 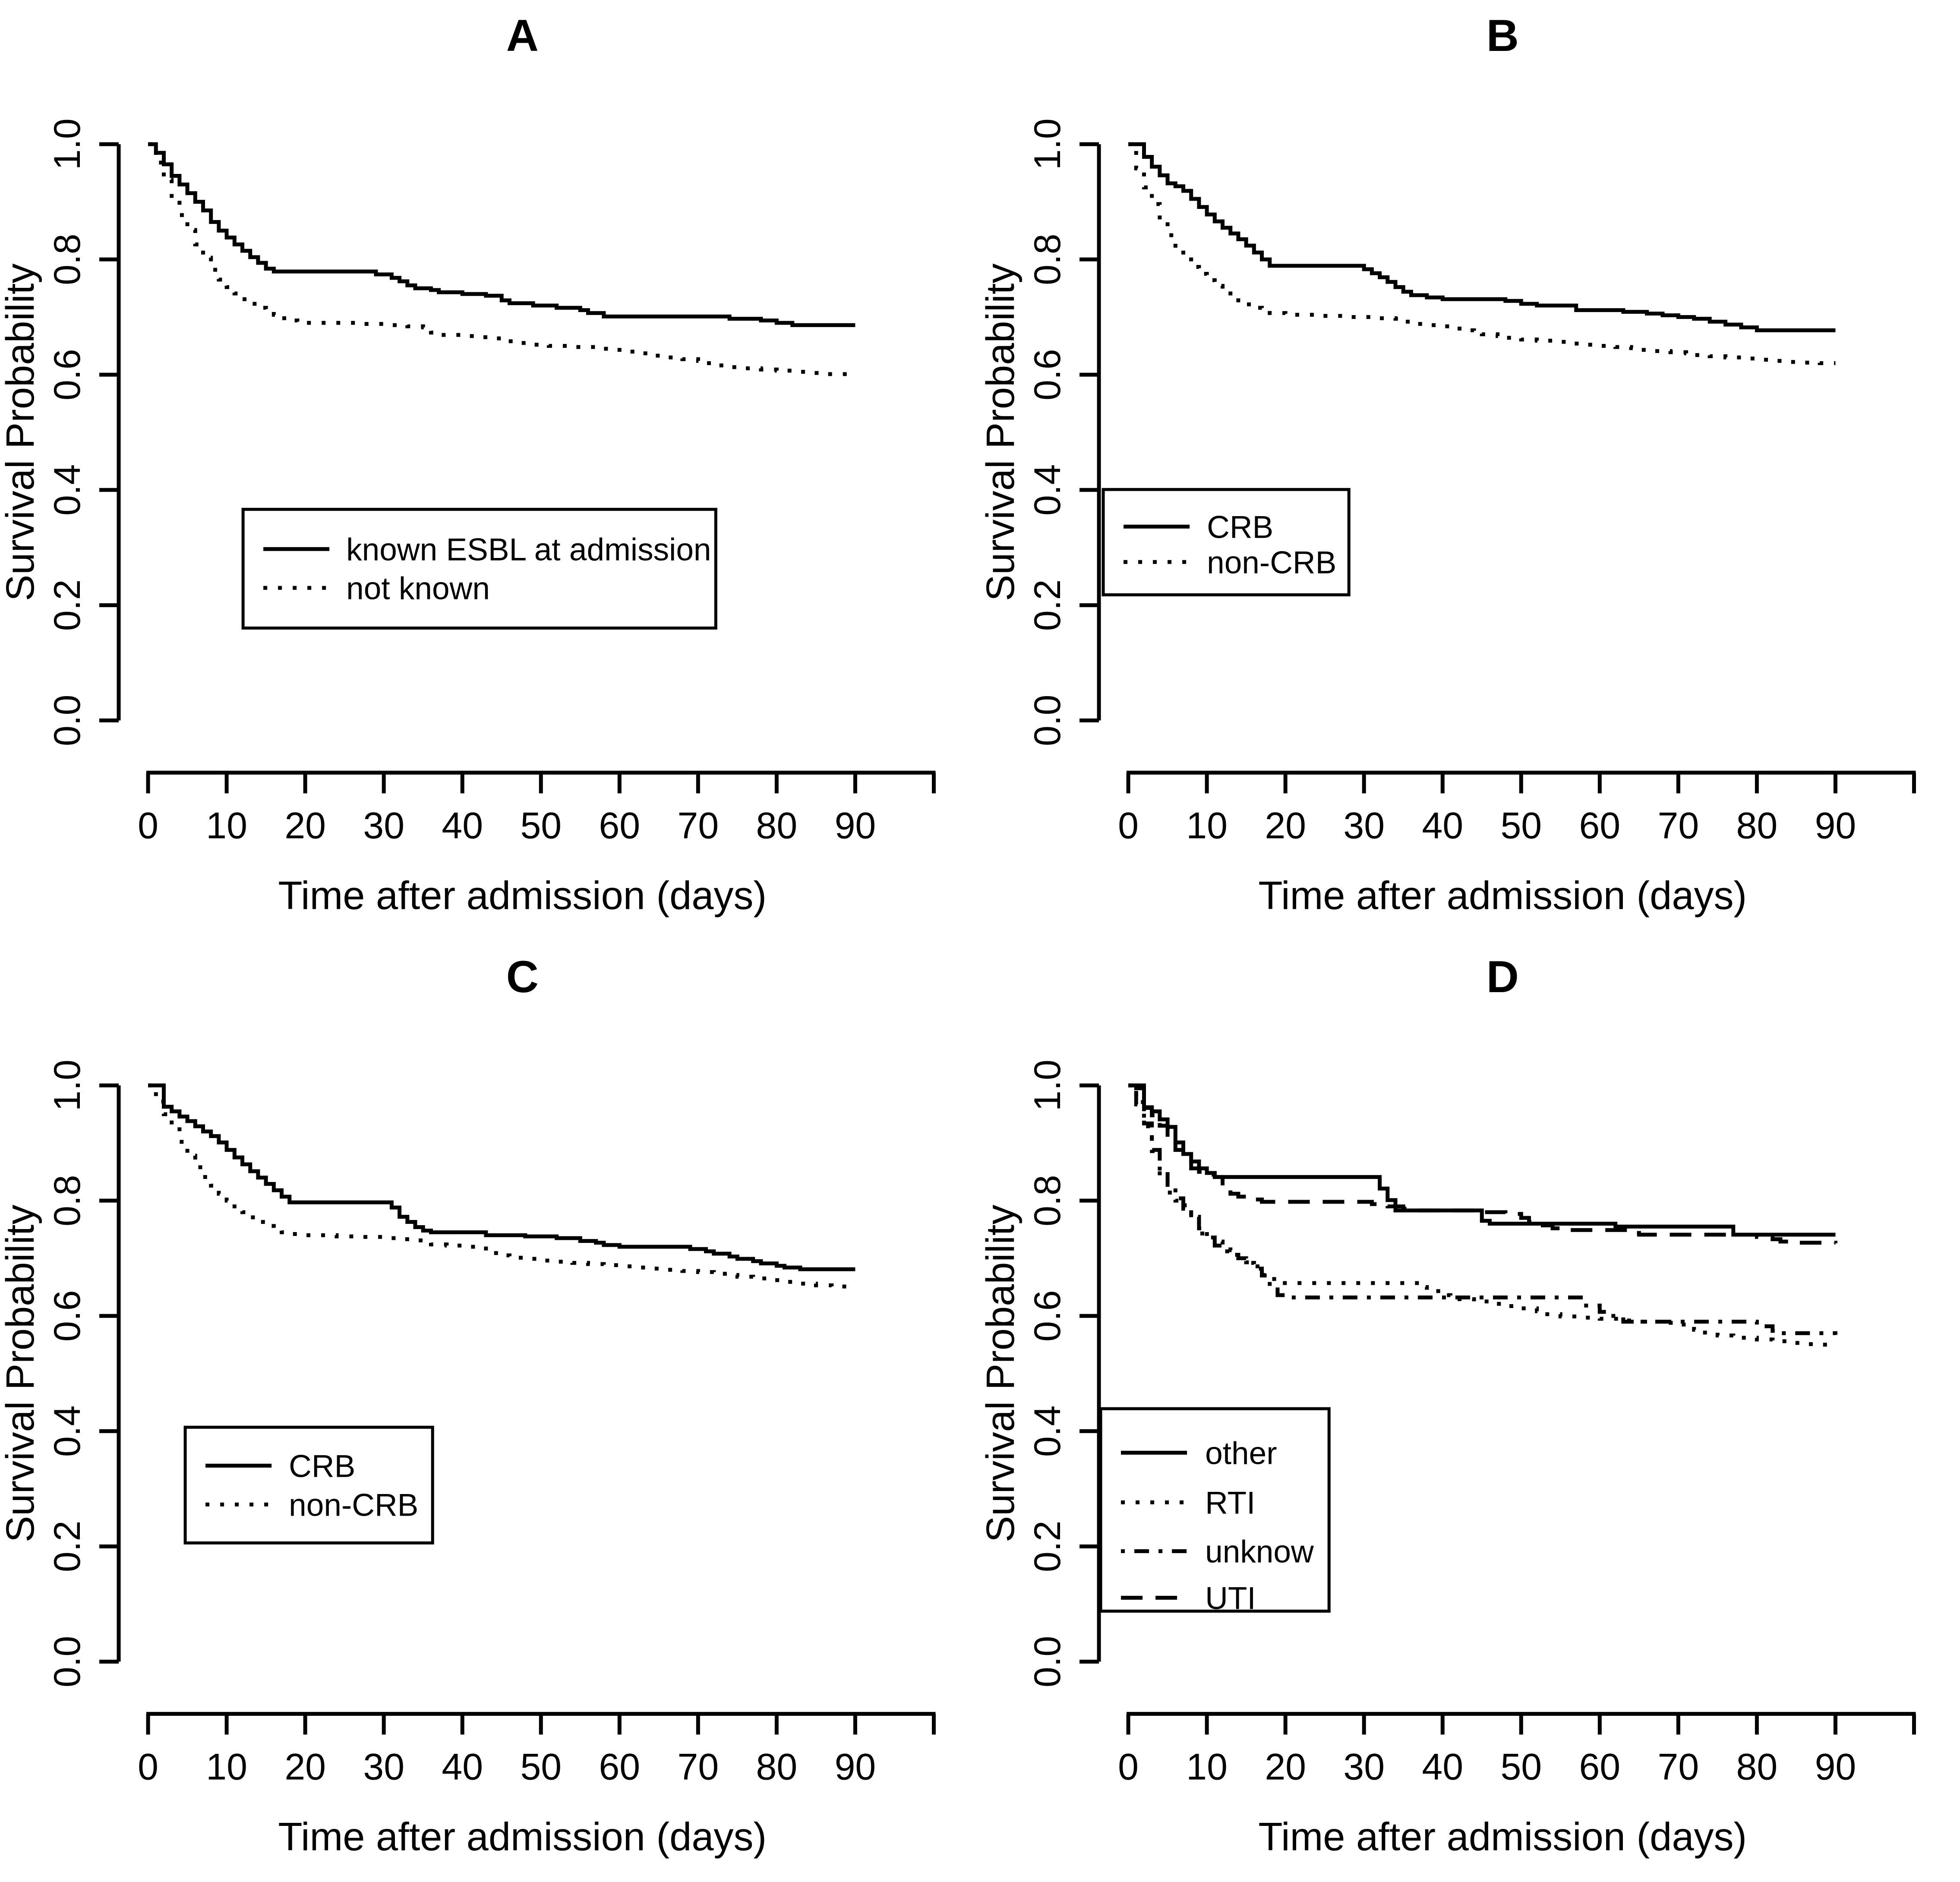 What do you see at coordinates (1241, 1453) in the screenshot?
I see `legend-label-other: other` at bounding box center [1241, 1453].